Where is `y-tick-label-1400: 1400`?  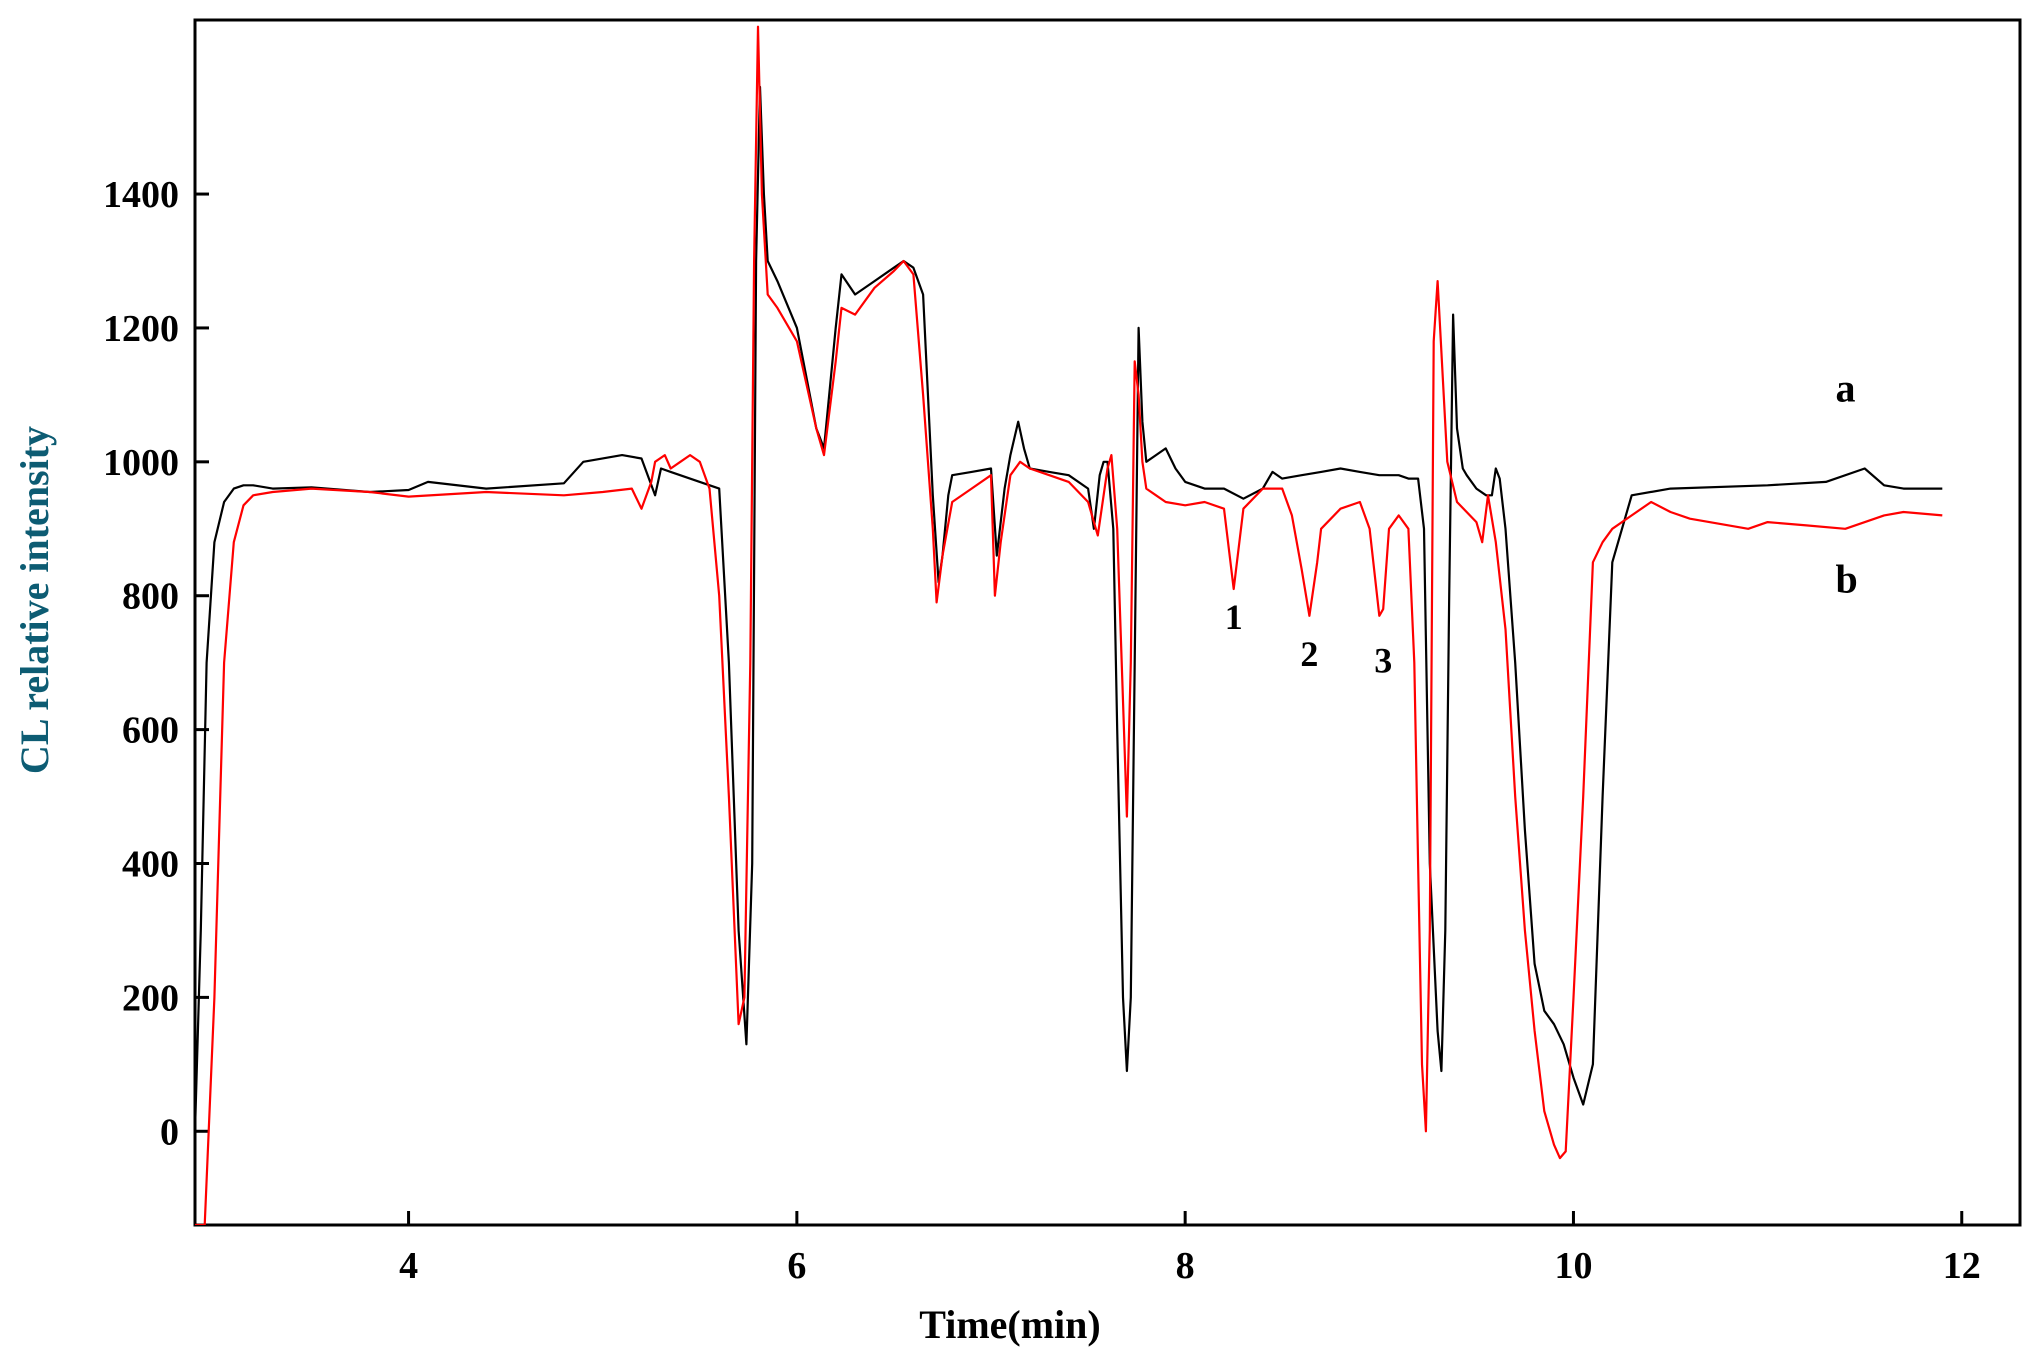 y-tick-label-1400: 1400 is located at coordinates (141, 195).